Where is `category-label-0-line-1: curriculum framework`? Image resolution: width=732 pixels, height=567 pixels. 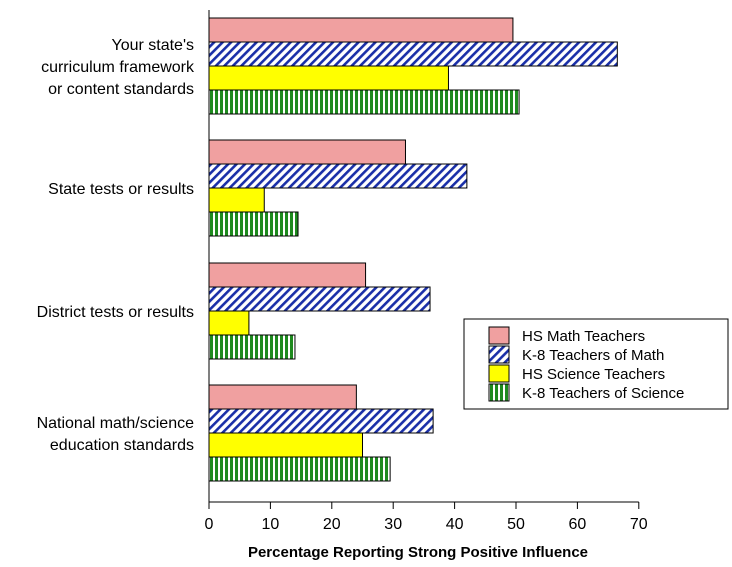 category-label-0-line-1: curriculum framework is located at coordinates (118, 67).